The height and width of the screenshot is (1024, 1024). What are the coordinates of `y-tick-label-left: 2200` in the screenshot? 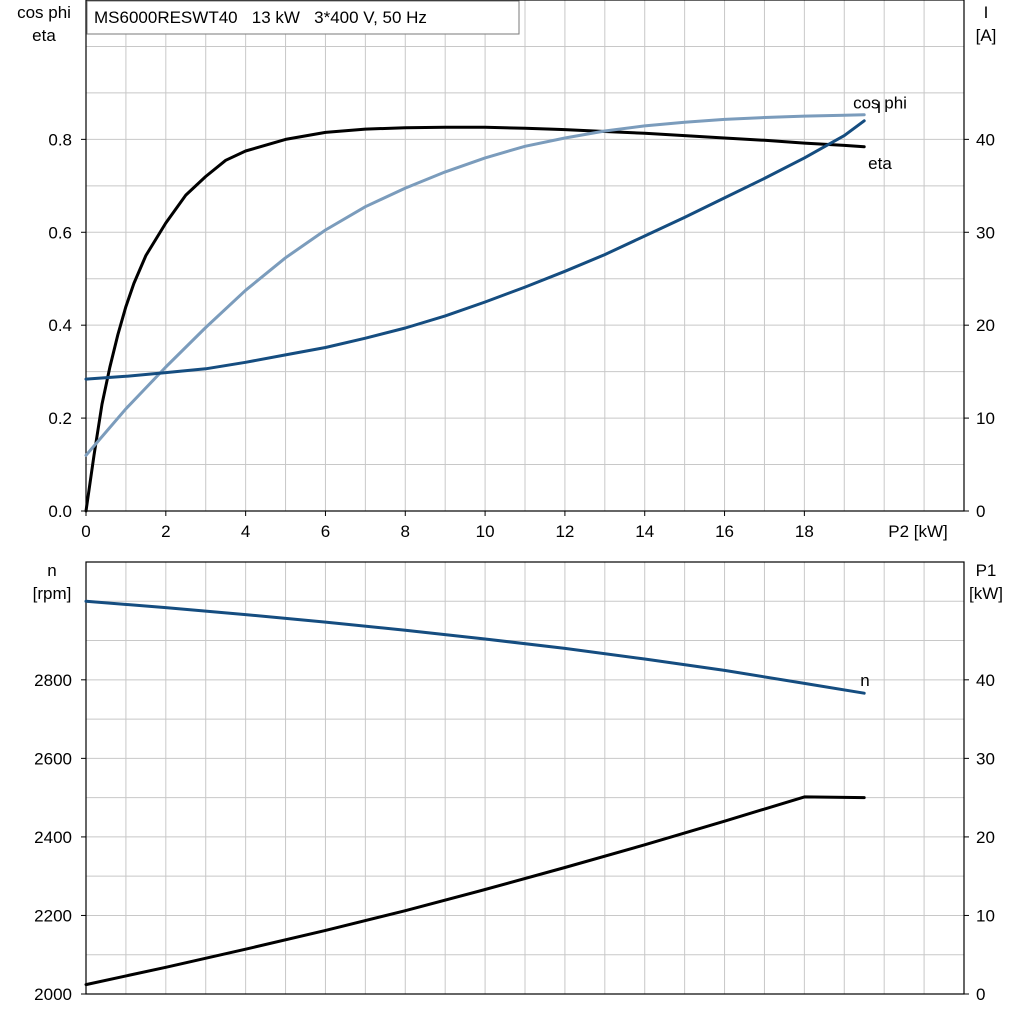 It's located at (53, 915).